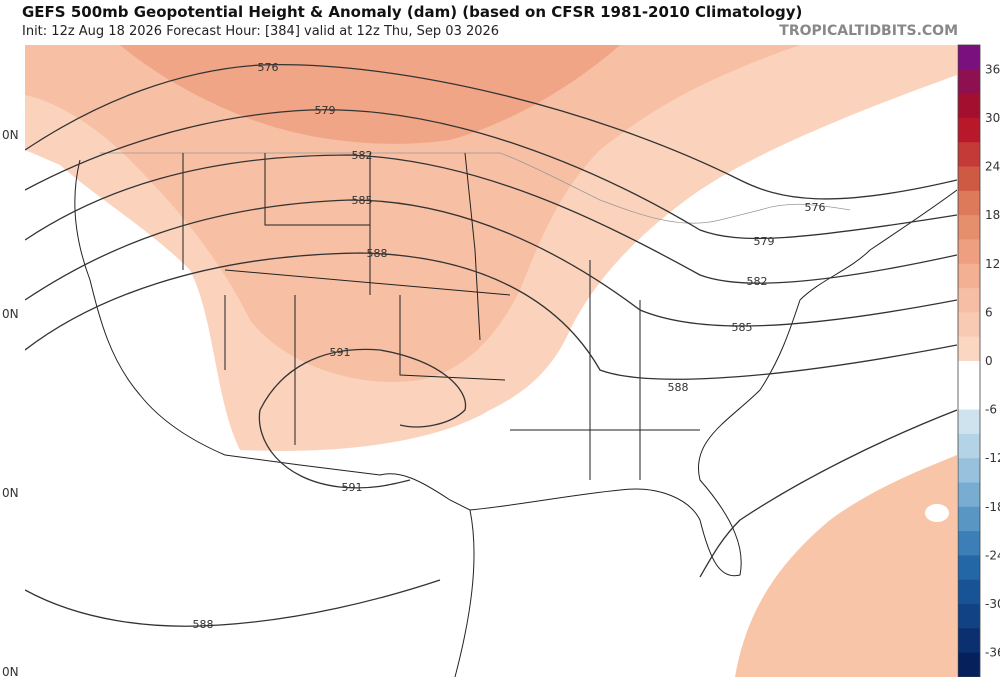  I want to click on colorbar-label: 24, so click(992, 167).